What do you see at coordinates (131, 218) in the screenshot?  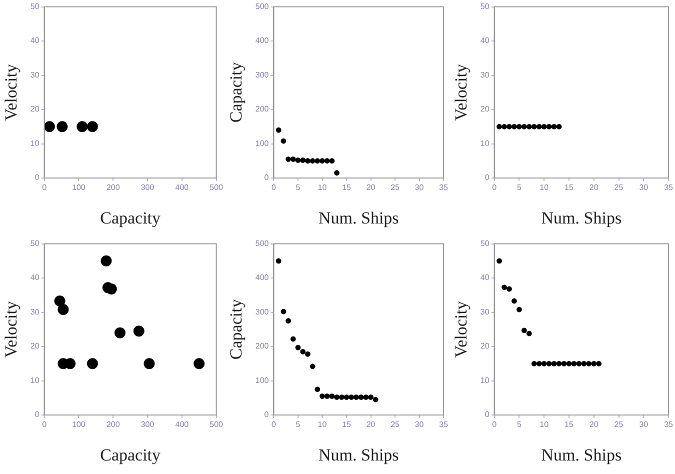 I see `x-axis-title: Capacity` at bounding box center [131, 218].